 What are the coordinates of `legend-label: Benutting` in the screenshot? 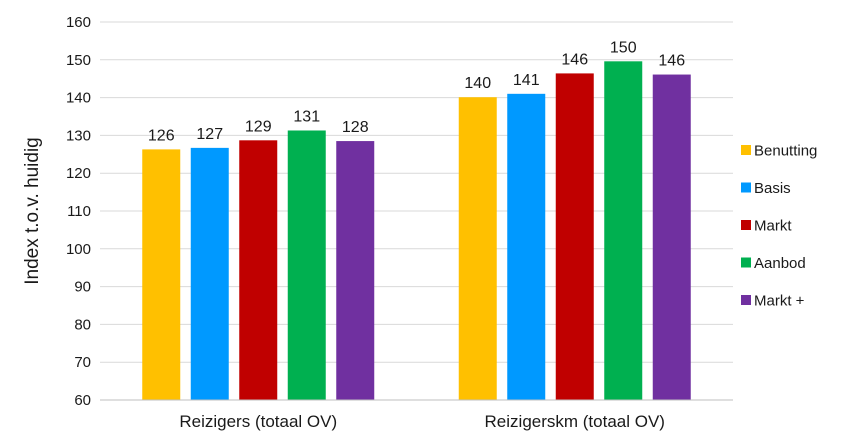 It's located at (785, 151).